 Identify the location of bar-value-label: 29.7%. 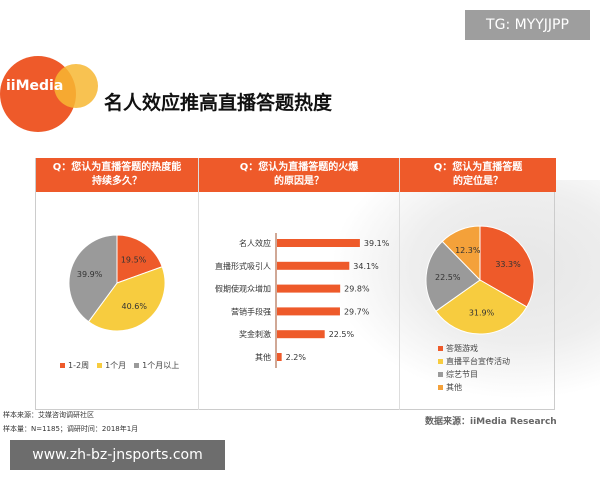
(357, 311).